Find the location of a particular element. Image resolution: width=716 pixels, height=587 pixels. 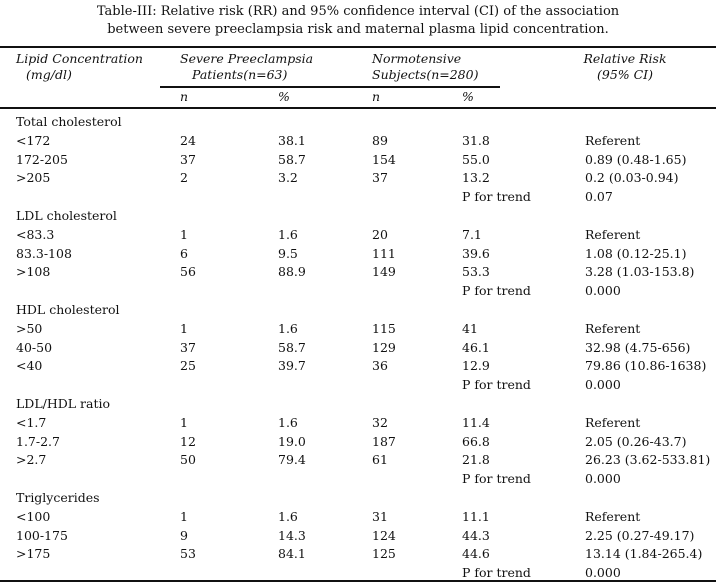

normo-pct-cell: 53.3 is located at coordinates (476, 272).